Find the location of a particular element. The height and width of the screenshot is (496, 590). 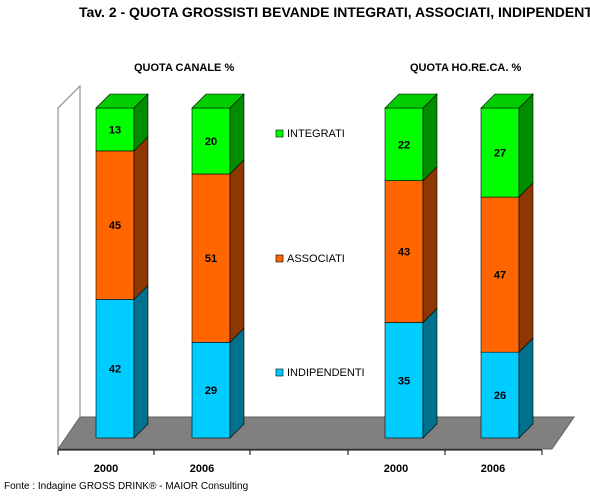

x-tick-label-1: 2006 is located at coordinates (202, 469).